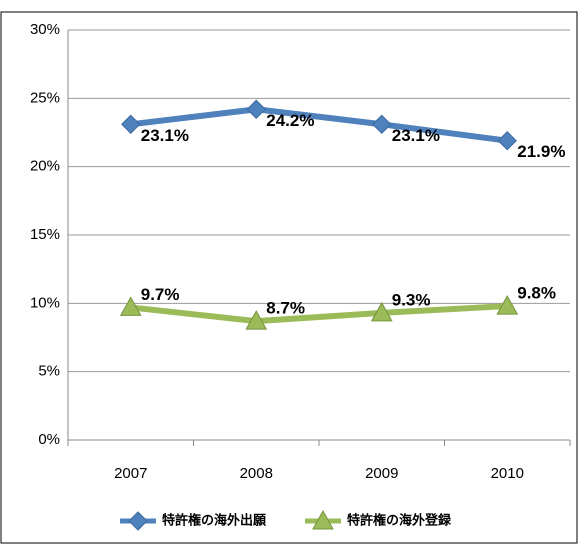 This screenshot has width=579, height=545. I want to click on y-tick-label: 10%, so click(45, 302).